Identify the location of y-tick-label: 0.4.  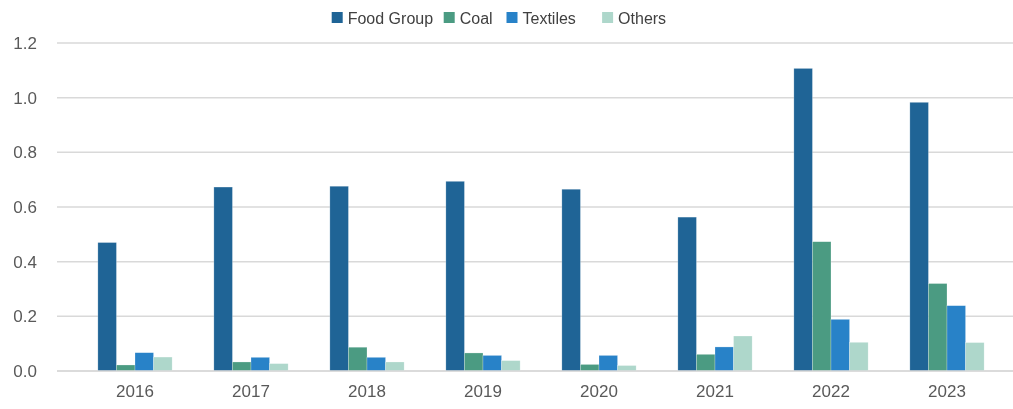
(25, 262).